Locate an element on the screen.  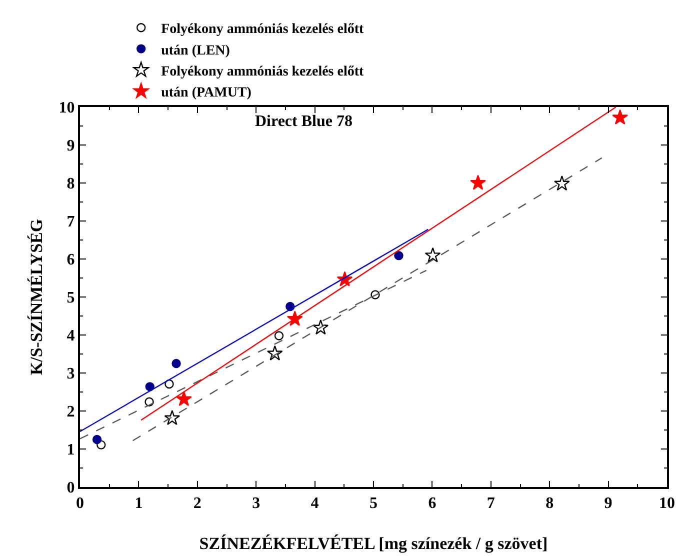
x-tick-label: 3 is located at coordinates (256, 503).